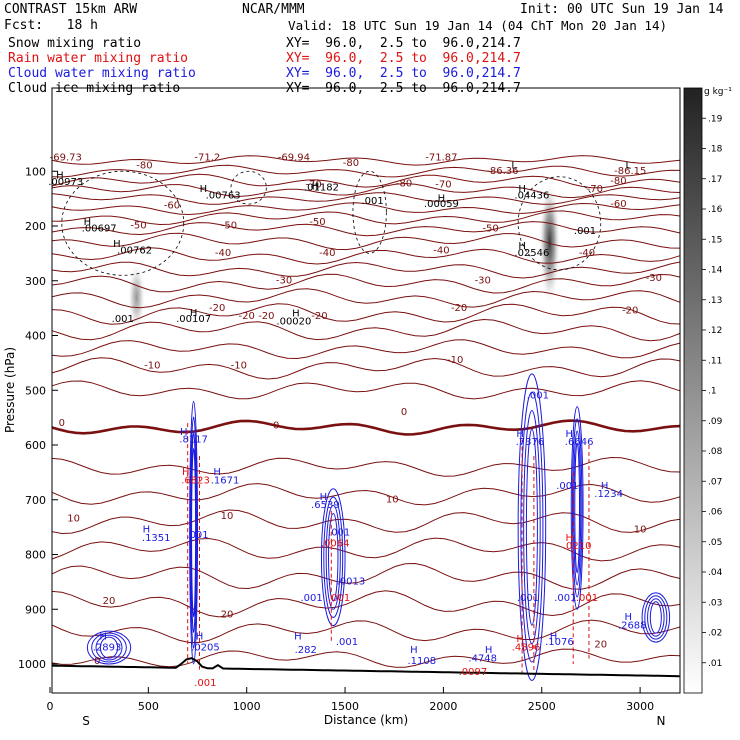  I want to click on local-extremum-marker-3: L, so click(629, 166).